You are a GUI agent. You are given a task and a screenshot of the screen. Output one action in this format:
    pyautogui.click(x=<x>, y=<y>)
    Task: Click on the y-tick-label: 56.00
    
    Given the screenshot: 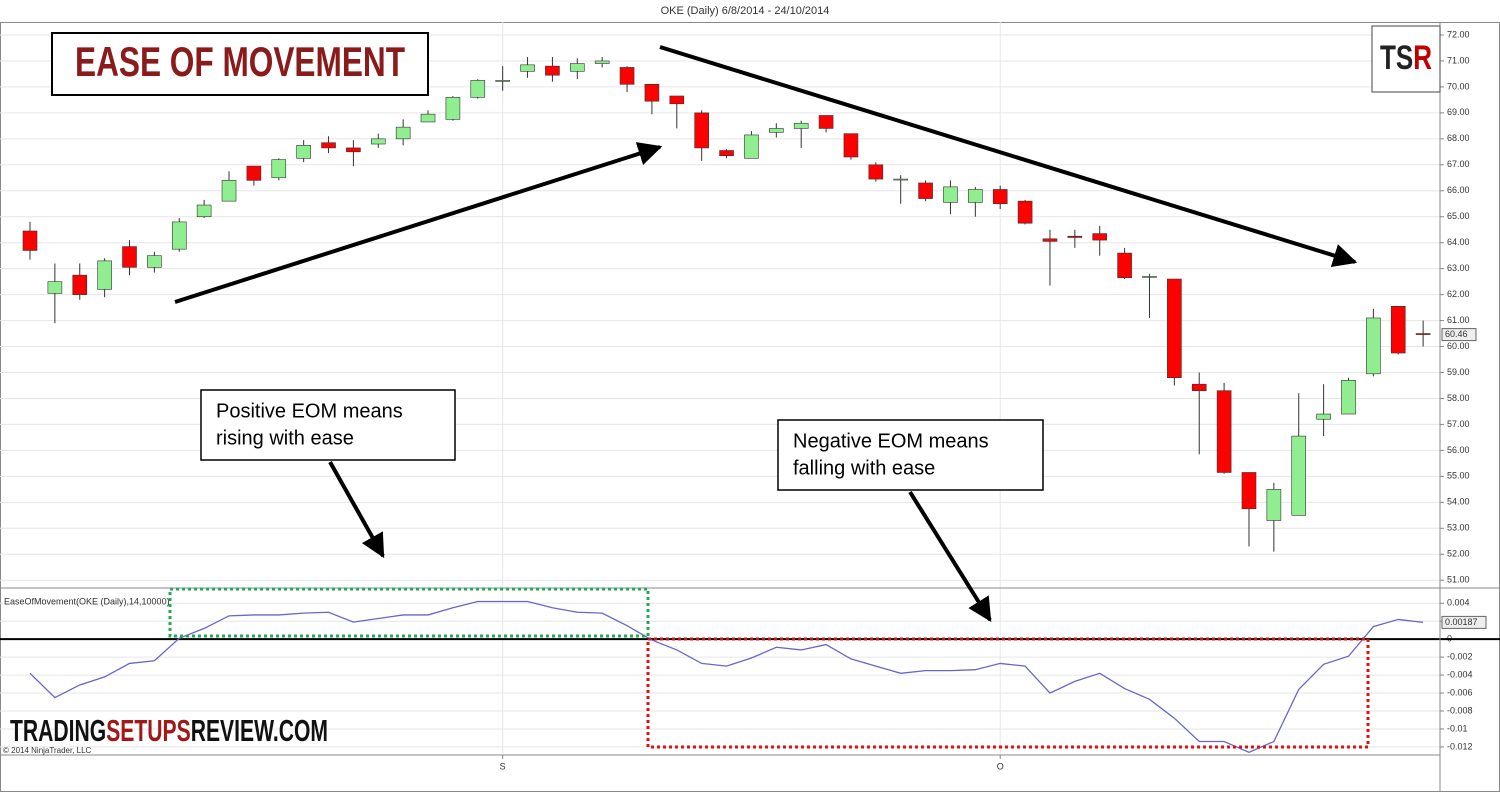 What is the action you would take?
    pyautogui.click(x=1458, y=450)
    